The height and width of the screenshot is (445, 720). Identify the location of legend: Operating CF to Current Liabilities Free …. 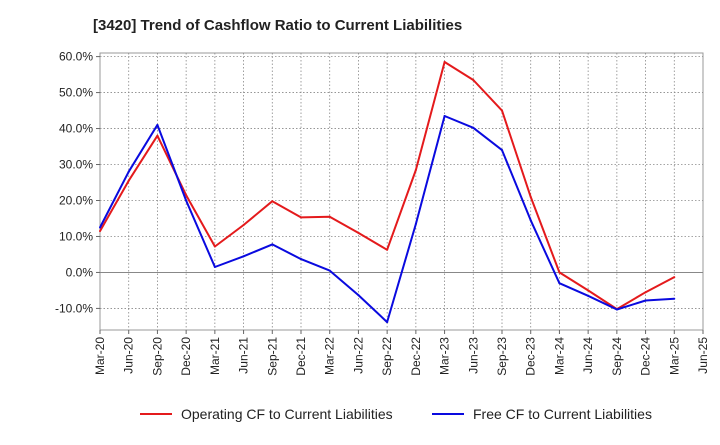
(396, 414).